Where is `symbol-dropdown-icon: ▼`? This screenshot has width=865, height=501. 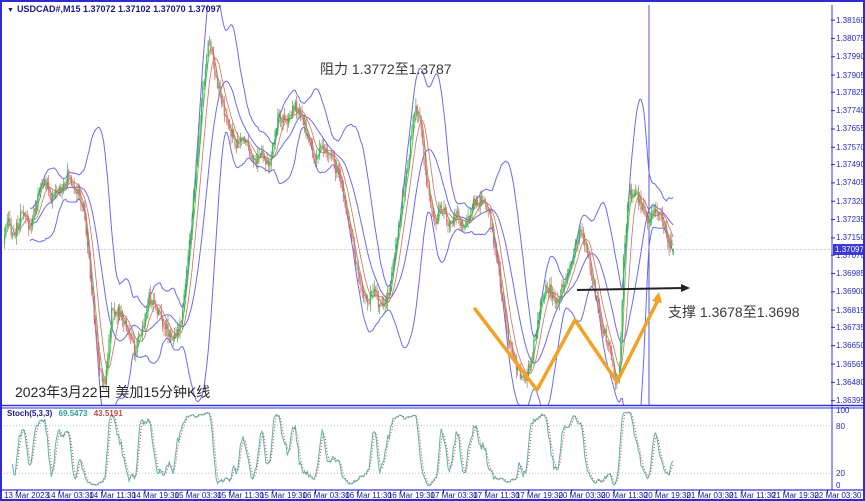 symbol-dropdown-icon: ▼ is located at coordinates (10, 10).